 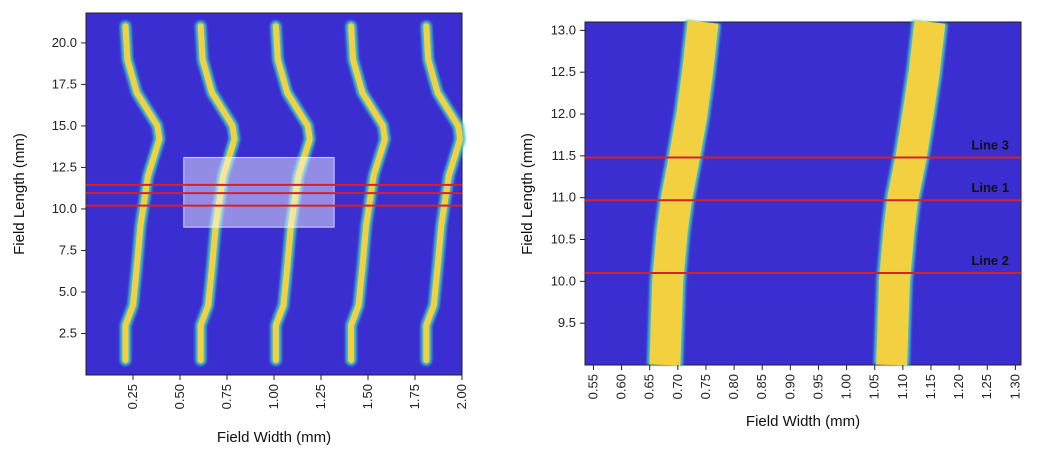 I want to click on right-y-tick-label: 10.0, so click(x=563, y=280).